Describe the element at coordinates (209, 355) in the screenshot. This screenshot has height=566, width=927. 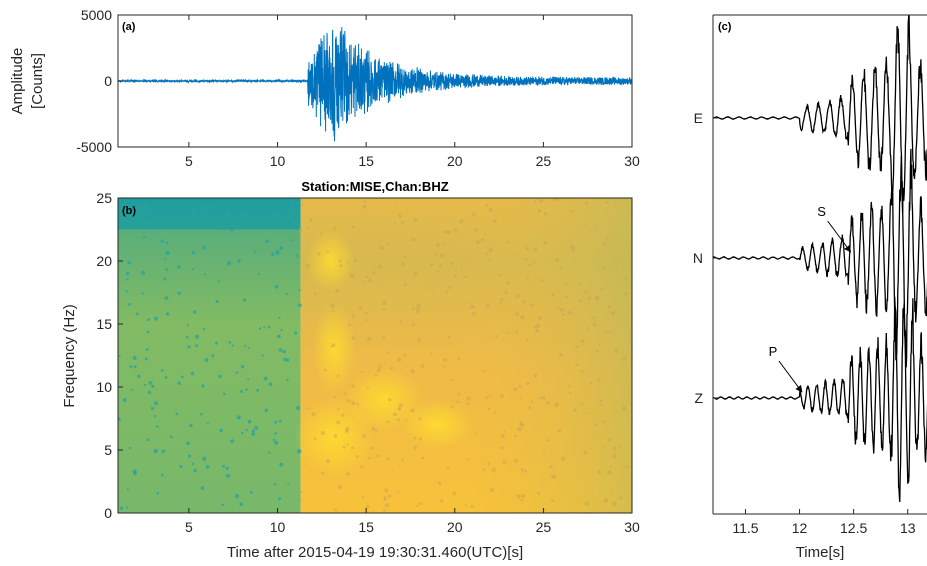
I see `spectrogram-noise-region` at that location.